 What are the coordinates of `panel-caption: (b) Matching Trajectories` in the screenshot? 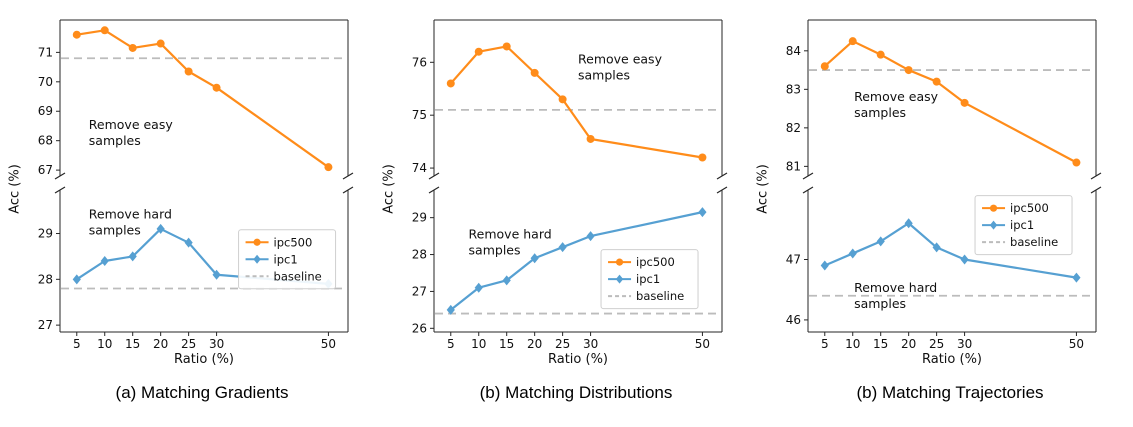 It's located at (950, 392).